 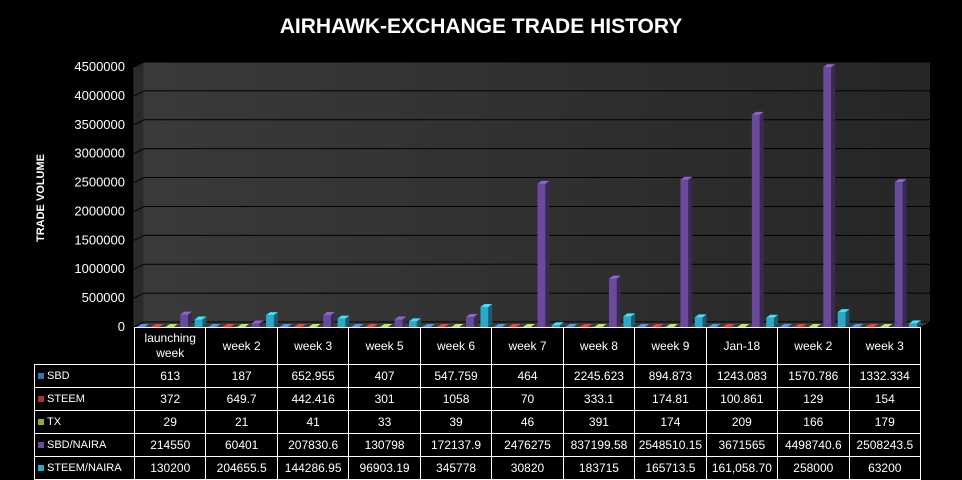 What do you see at coordinates (742, 445) in the screenshot?
I see `data-label: 3671565` at bounding box center [742, 445].